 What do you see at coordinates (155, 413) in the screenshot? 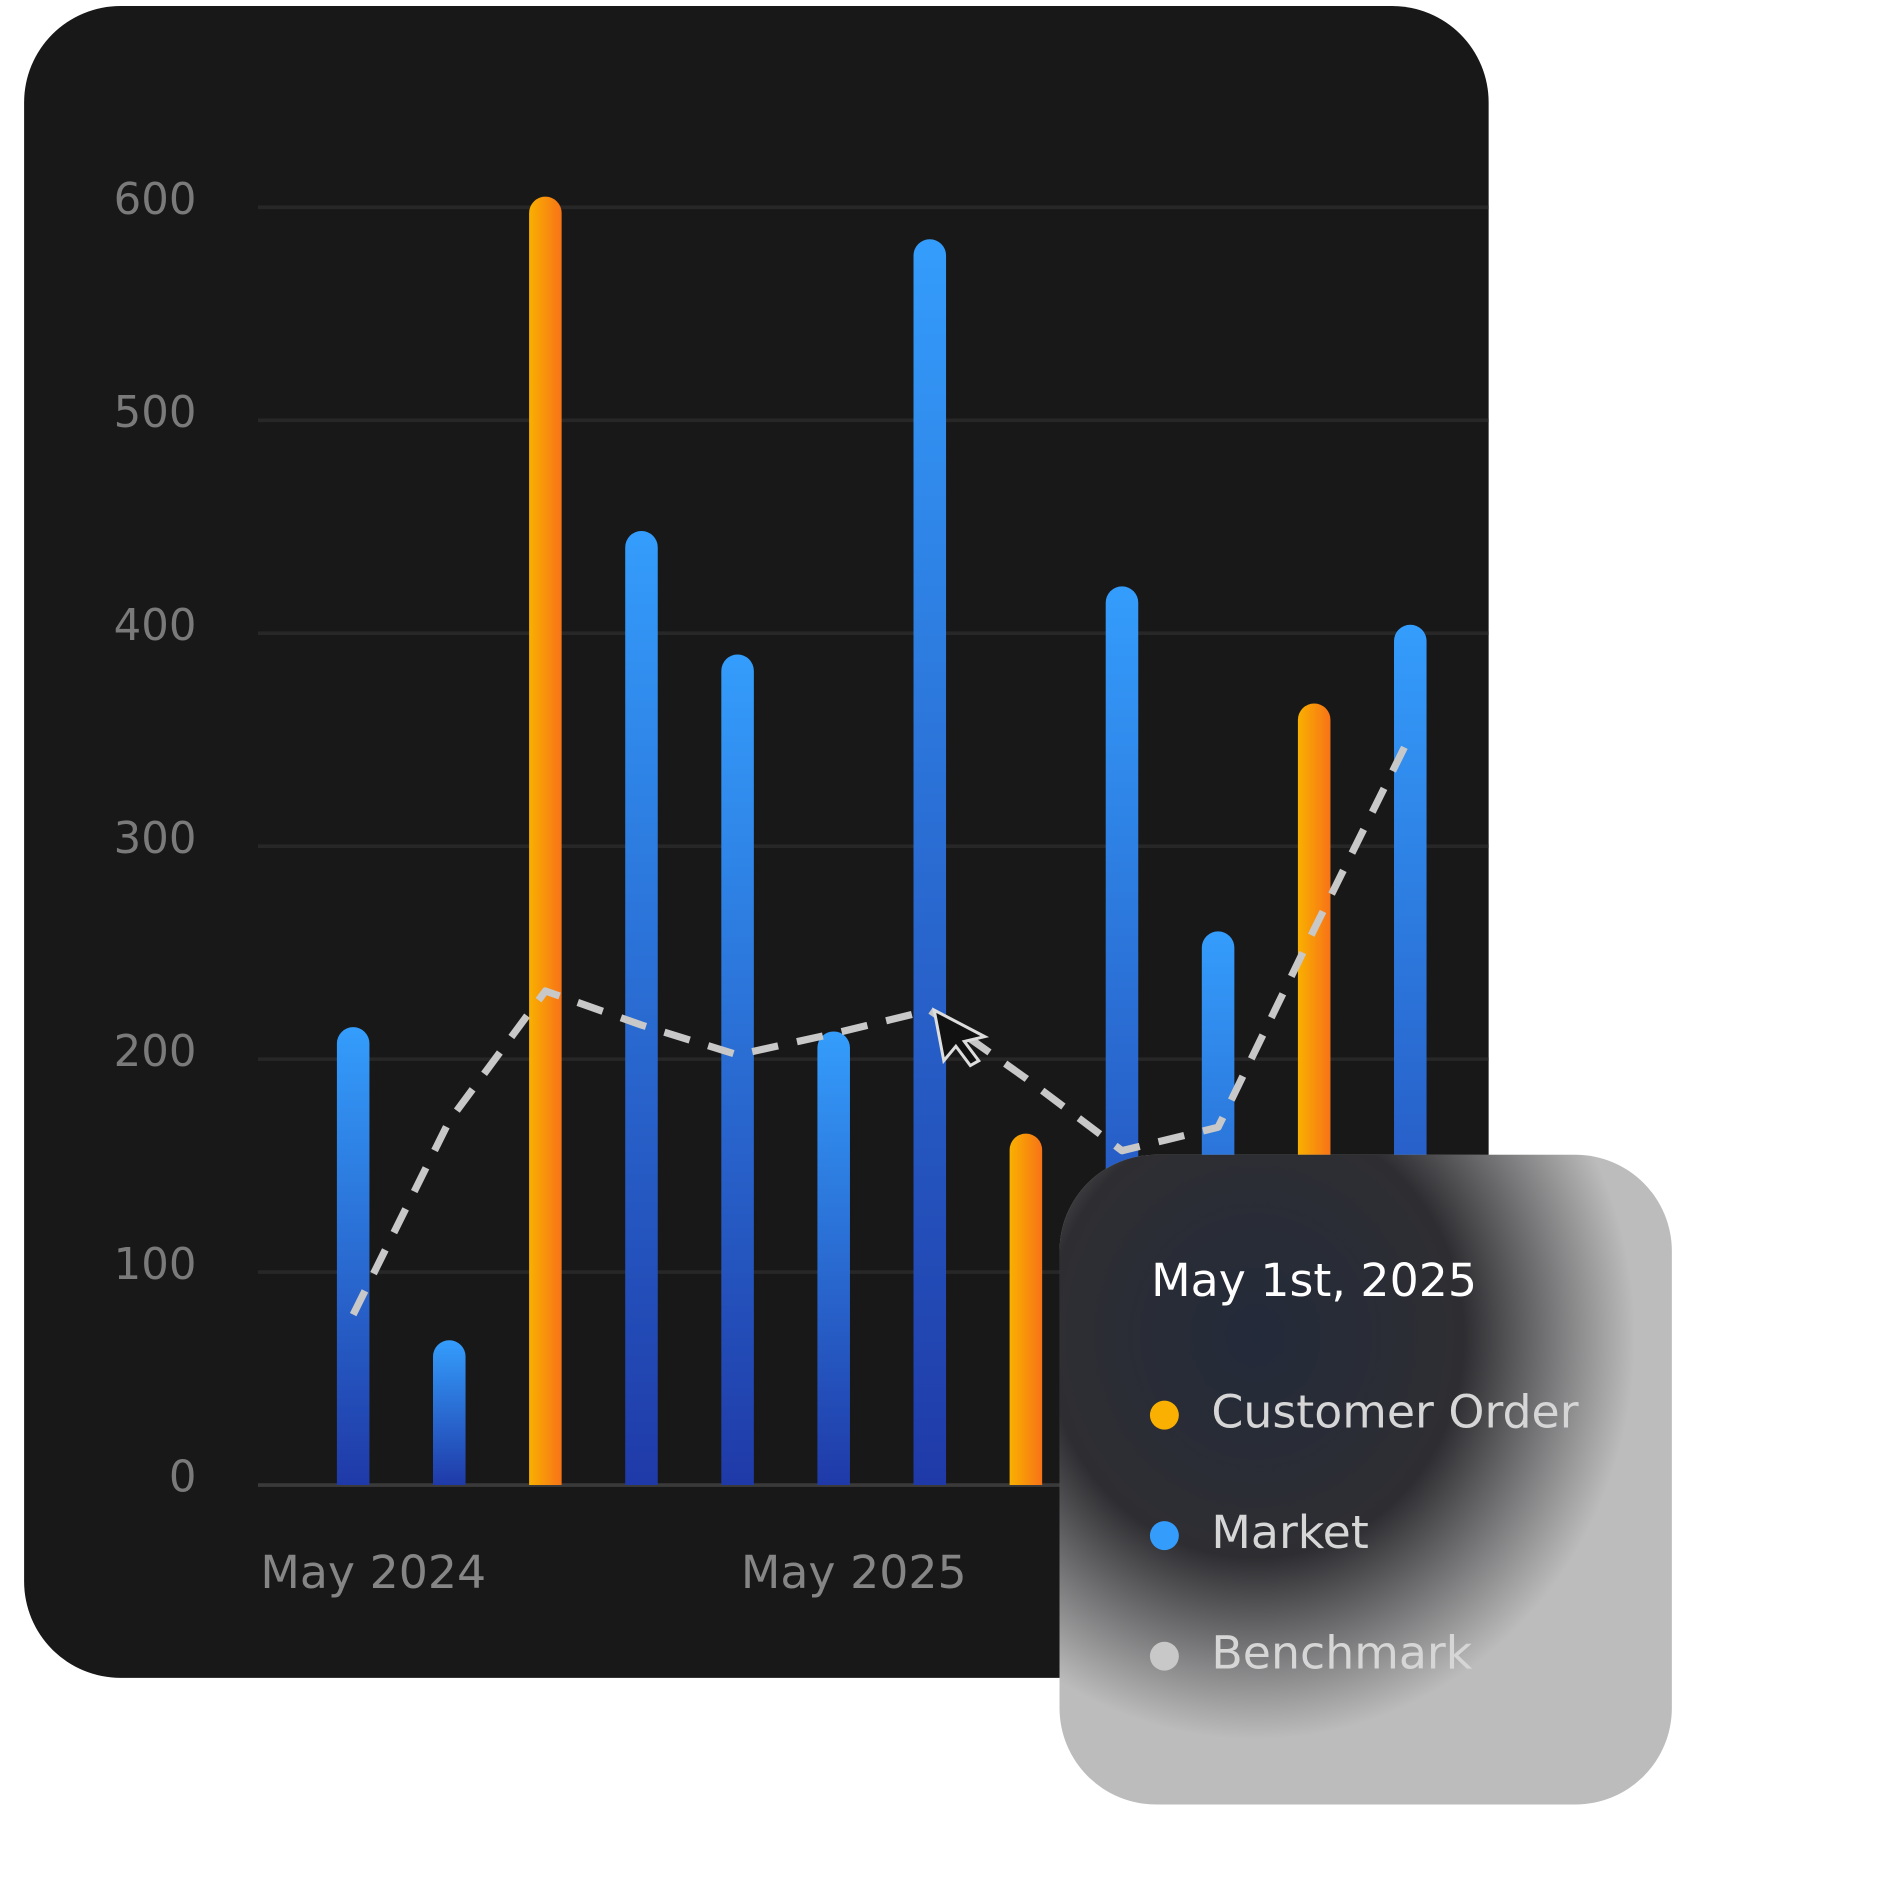
I see `y-tick-label: 500` at bounding box center [155, 413].